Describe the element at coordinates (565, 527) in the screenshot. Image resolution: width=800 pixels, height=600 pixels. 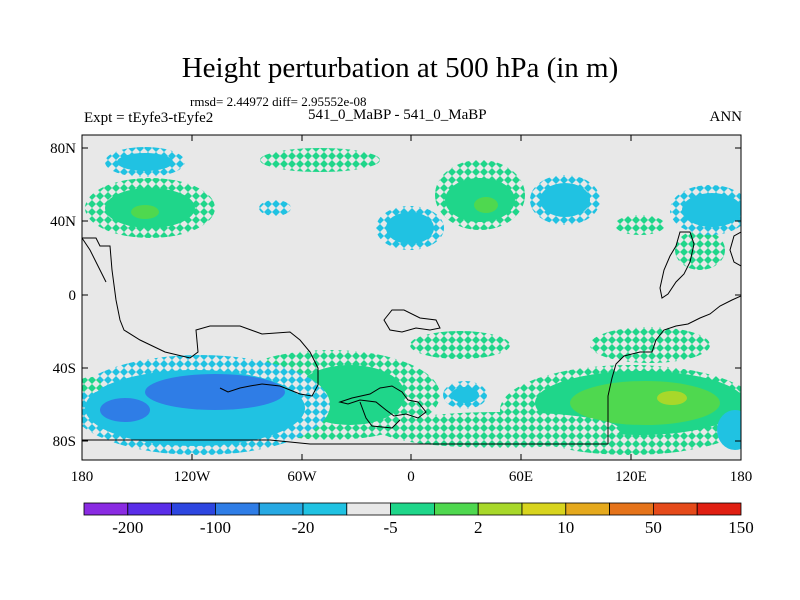
I see `colorbar-label: 10` at that location.